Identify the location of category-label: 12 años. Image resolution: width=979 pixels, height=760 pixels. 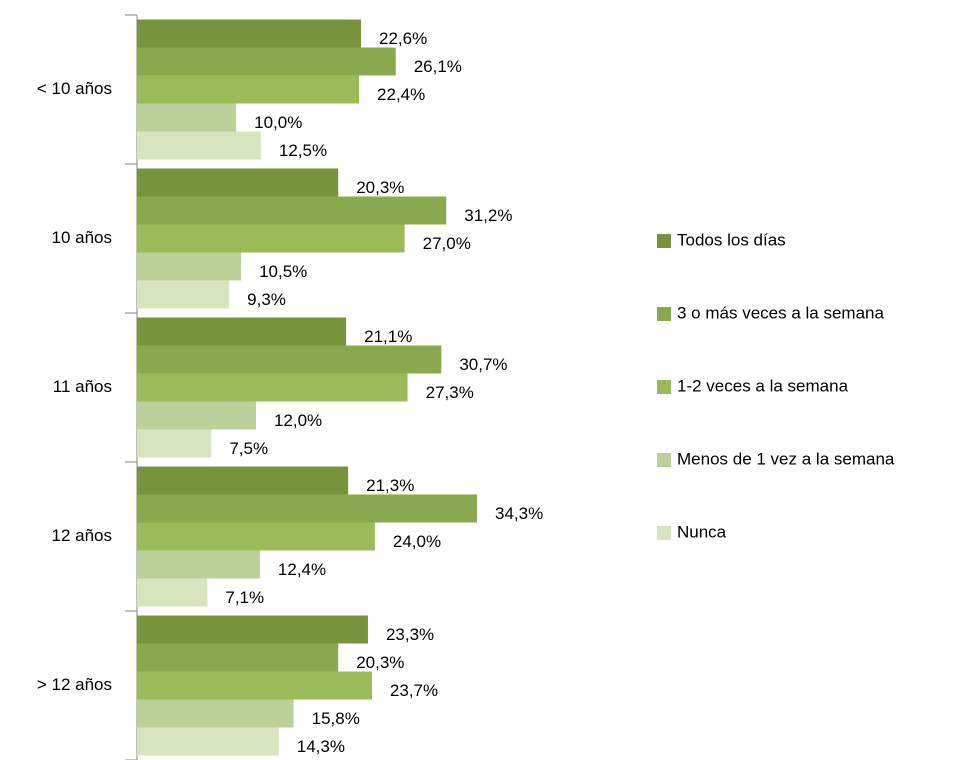
(82, 535).